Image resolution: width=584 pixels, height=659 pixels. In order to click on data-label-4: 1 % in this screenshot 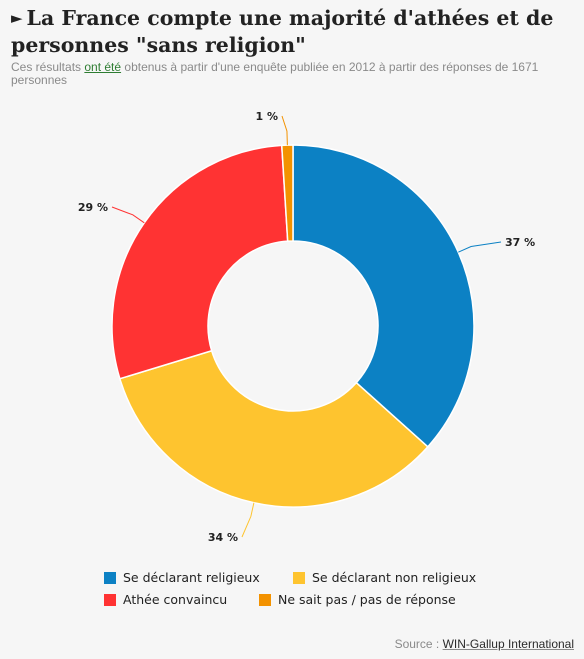, I will do `click(266, 116)`.